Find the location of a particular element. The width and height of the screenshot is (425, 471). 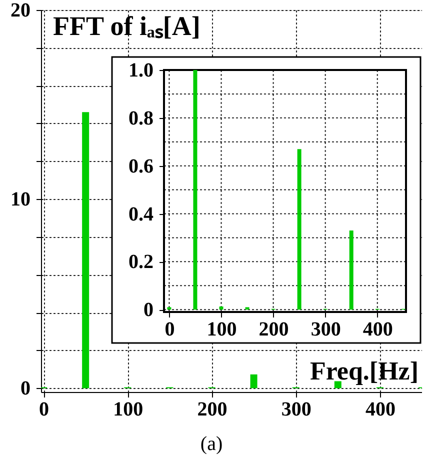

y-tick-label: 0.6 is located at coordinates (141, 166).